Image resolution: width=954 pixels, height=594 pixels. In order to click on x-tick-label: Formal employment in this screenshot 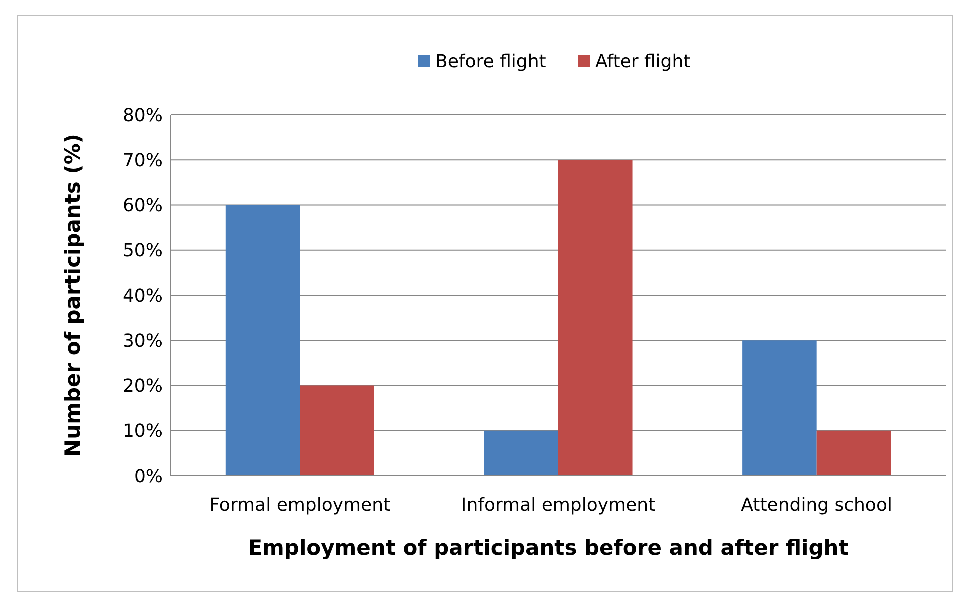, I will do `click(300, 505)`.